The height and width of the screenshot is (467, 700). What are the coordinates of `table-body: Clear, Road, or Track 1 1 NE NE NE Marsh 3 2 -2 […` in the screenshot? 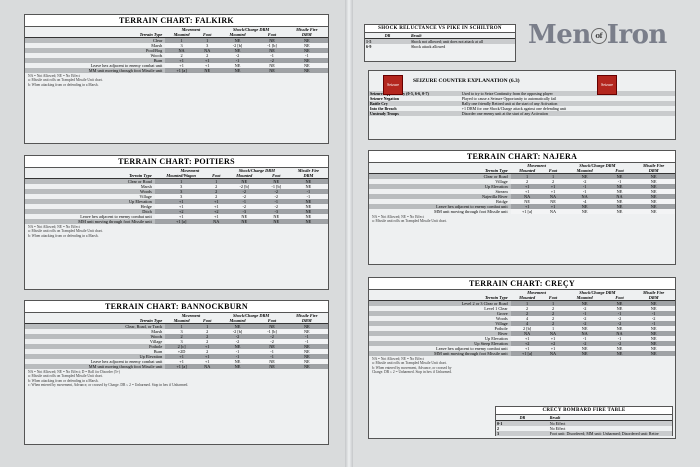 It's located at (176, 346).